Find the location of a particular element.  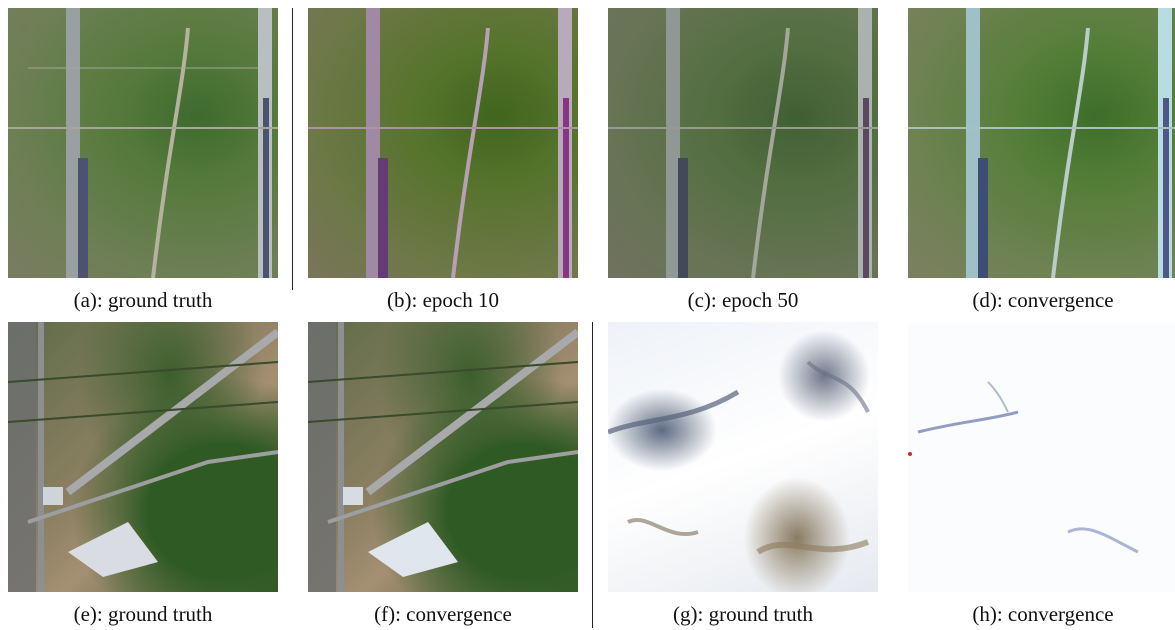

satellite-image-a is located at coordinates (143, 143).